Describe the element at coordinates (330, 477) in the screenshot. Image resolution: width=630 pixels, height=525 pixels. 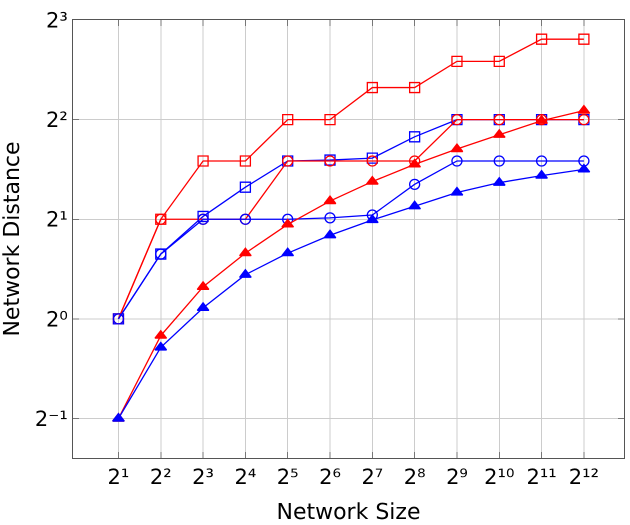
I see `x-tick-label: 2⁶` at that location.